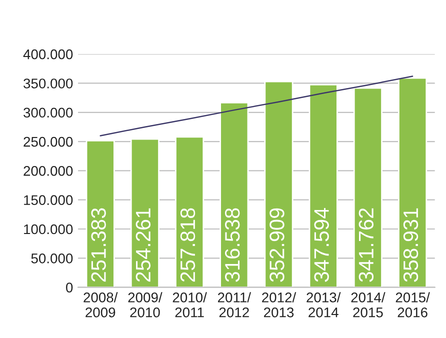 This screenshot has height=338, width=446. Describe the element at coordinates (368, 305) in the screenshot. I see `x-tick-label: 2014/ 2015` at that location.